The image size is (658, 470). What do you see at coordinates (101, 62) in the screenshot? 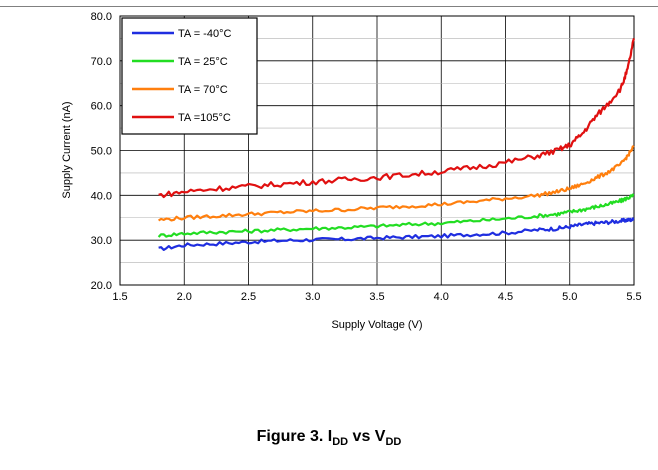
I see `y-tick-label: 70.0` at bounding box center [101, 62].